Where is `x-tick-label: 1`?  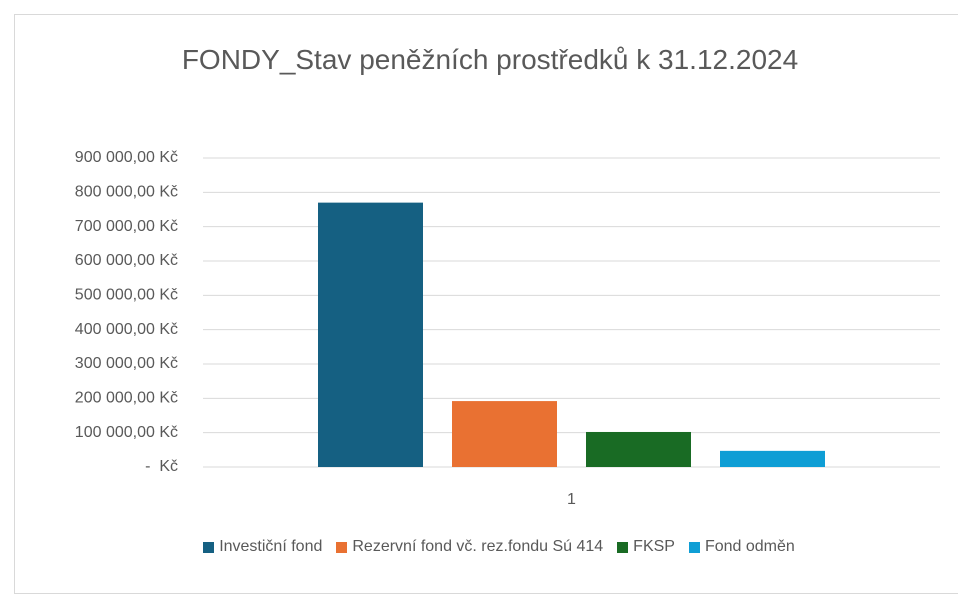 x-tick-label: 1 is located at coordinates (571, 499).